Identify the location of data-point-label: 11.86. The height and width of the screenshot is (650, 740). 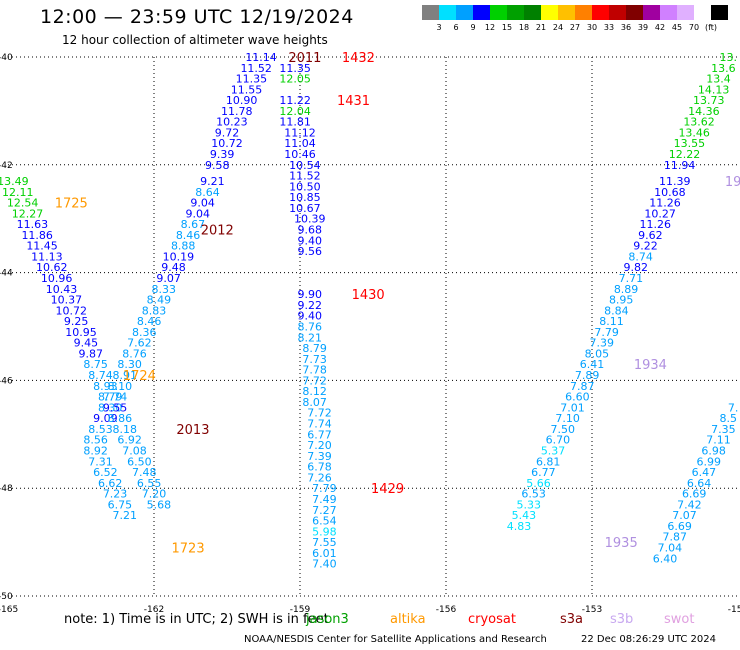
(37, 235).